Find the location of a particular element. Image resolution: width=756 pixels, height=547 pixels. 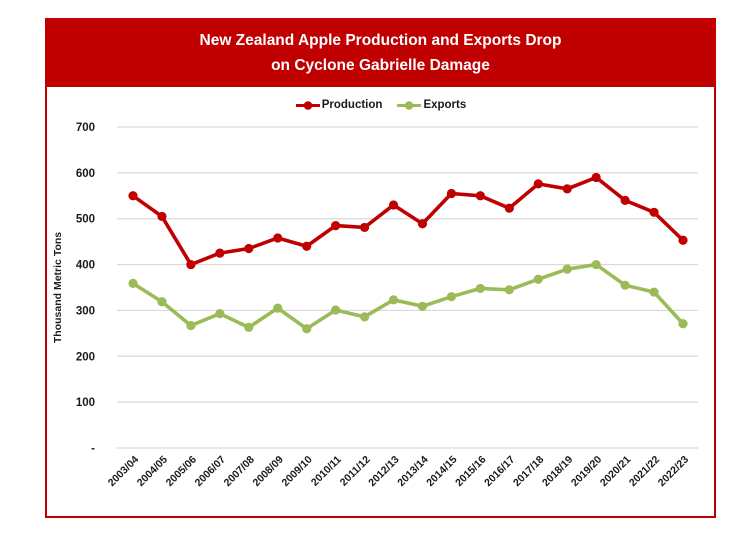

x-axis-tick-label: 2018/19 is located at coordinates (557, 471).